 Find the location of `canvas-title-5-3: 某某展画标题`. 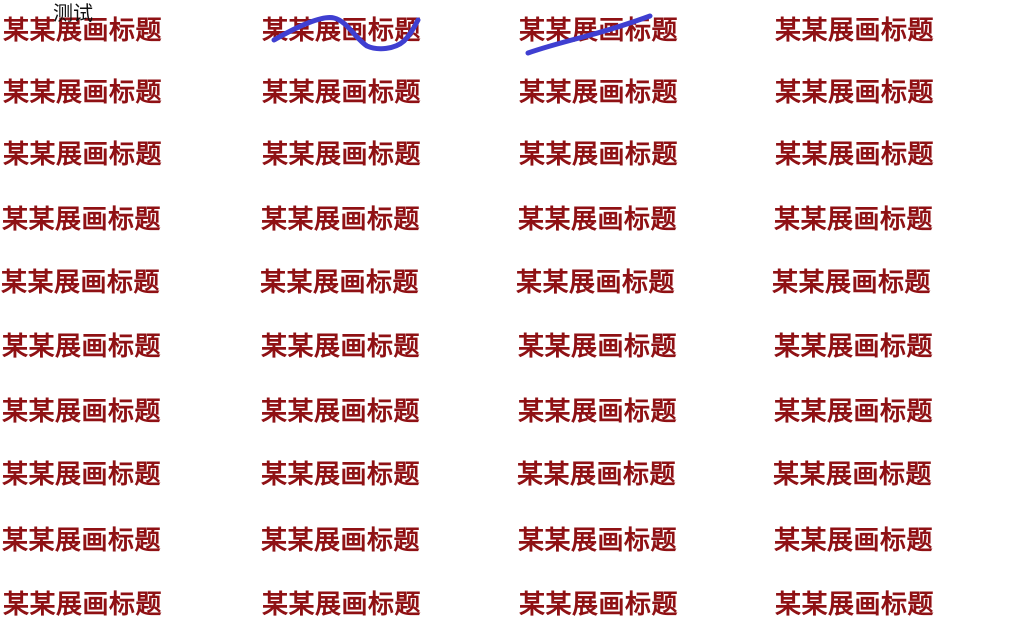

canvas-title-5-3: 某某展画标题 is located at coordinates (596, 283).